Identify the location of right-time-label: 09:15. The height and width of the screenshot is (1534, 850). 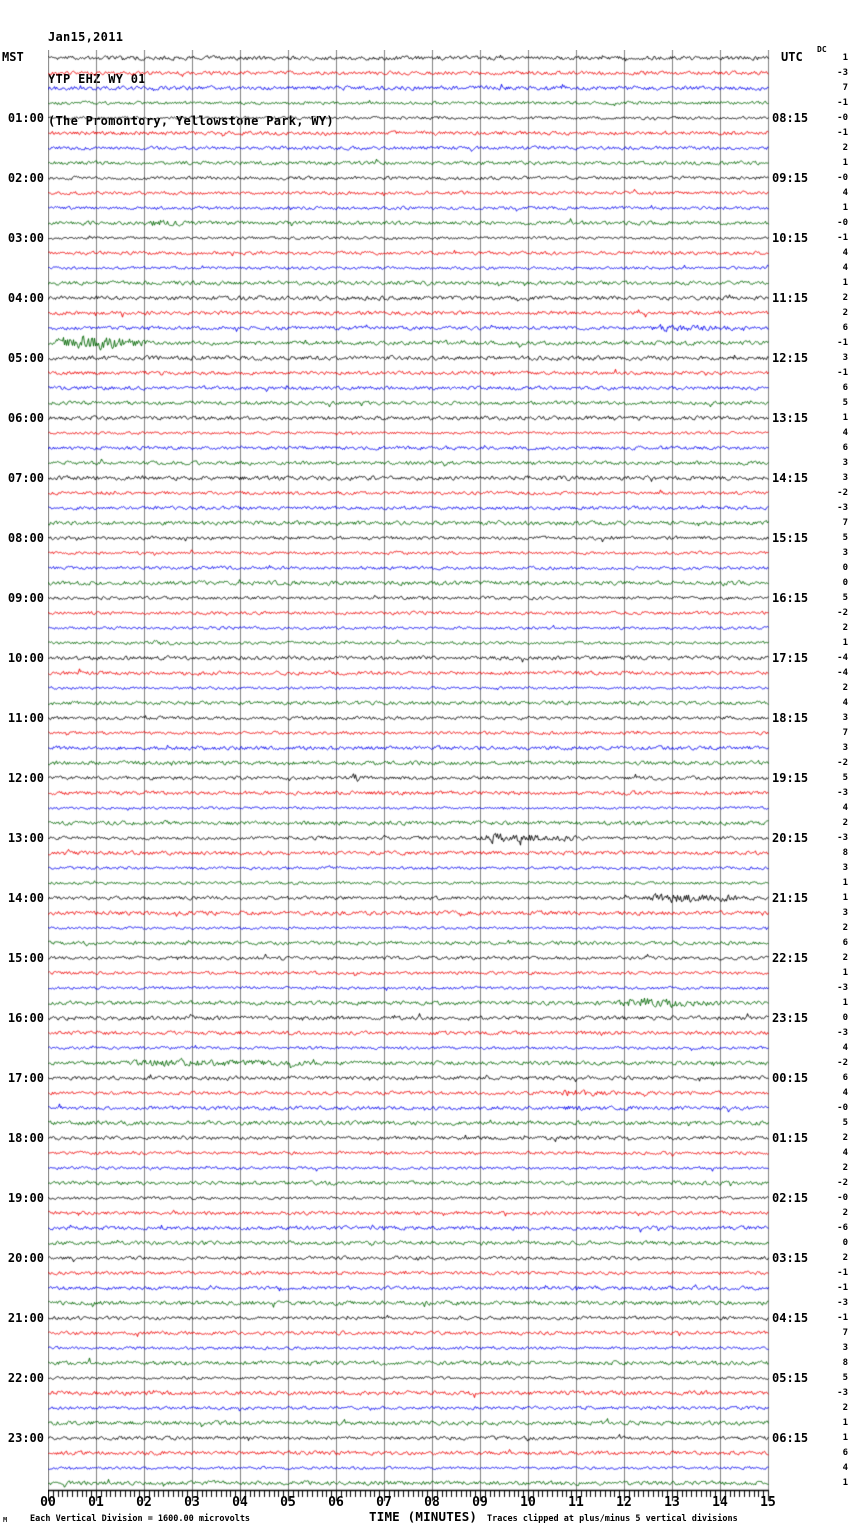
(790, 178).